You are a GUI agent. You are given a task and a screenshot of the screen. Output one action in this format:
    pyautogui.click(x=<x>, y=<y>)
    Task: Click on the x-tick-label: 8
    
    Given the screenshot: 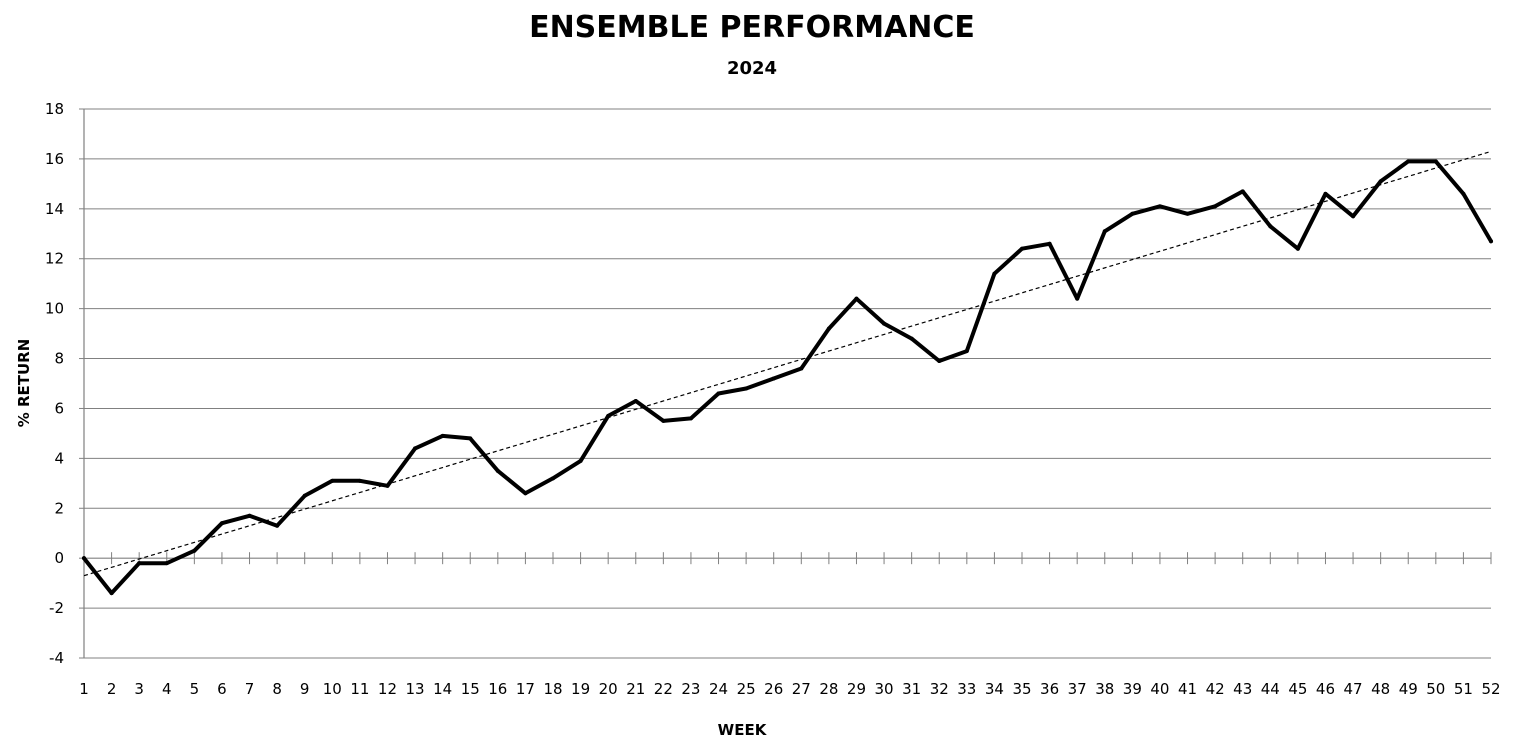 What is the action you would take?
    pyautogui.click(x=277, y=689)
    